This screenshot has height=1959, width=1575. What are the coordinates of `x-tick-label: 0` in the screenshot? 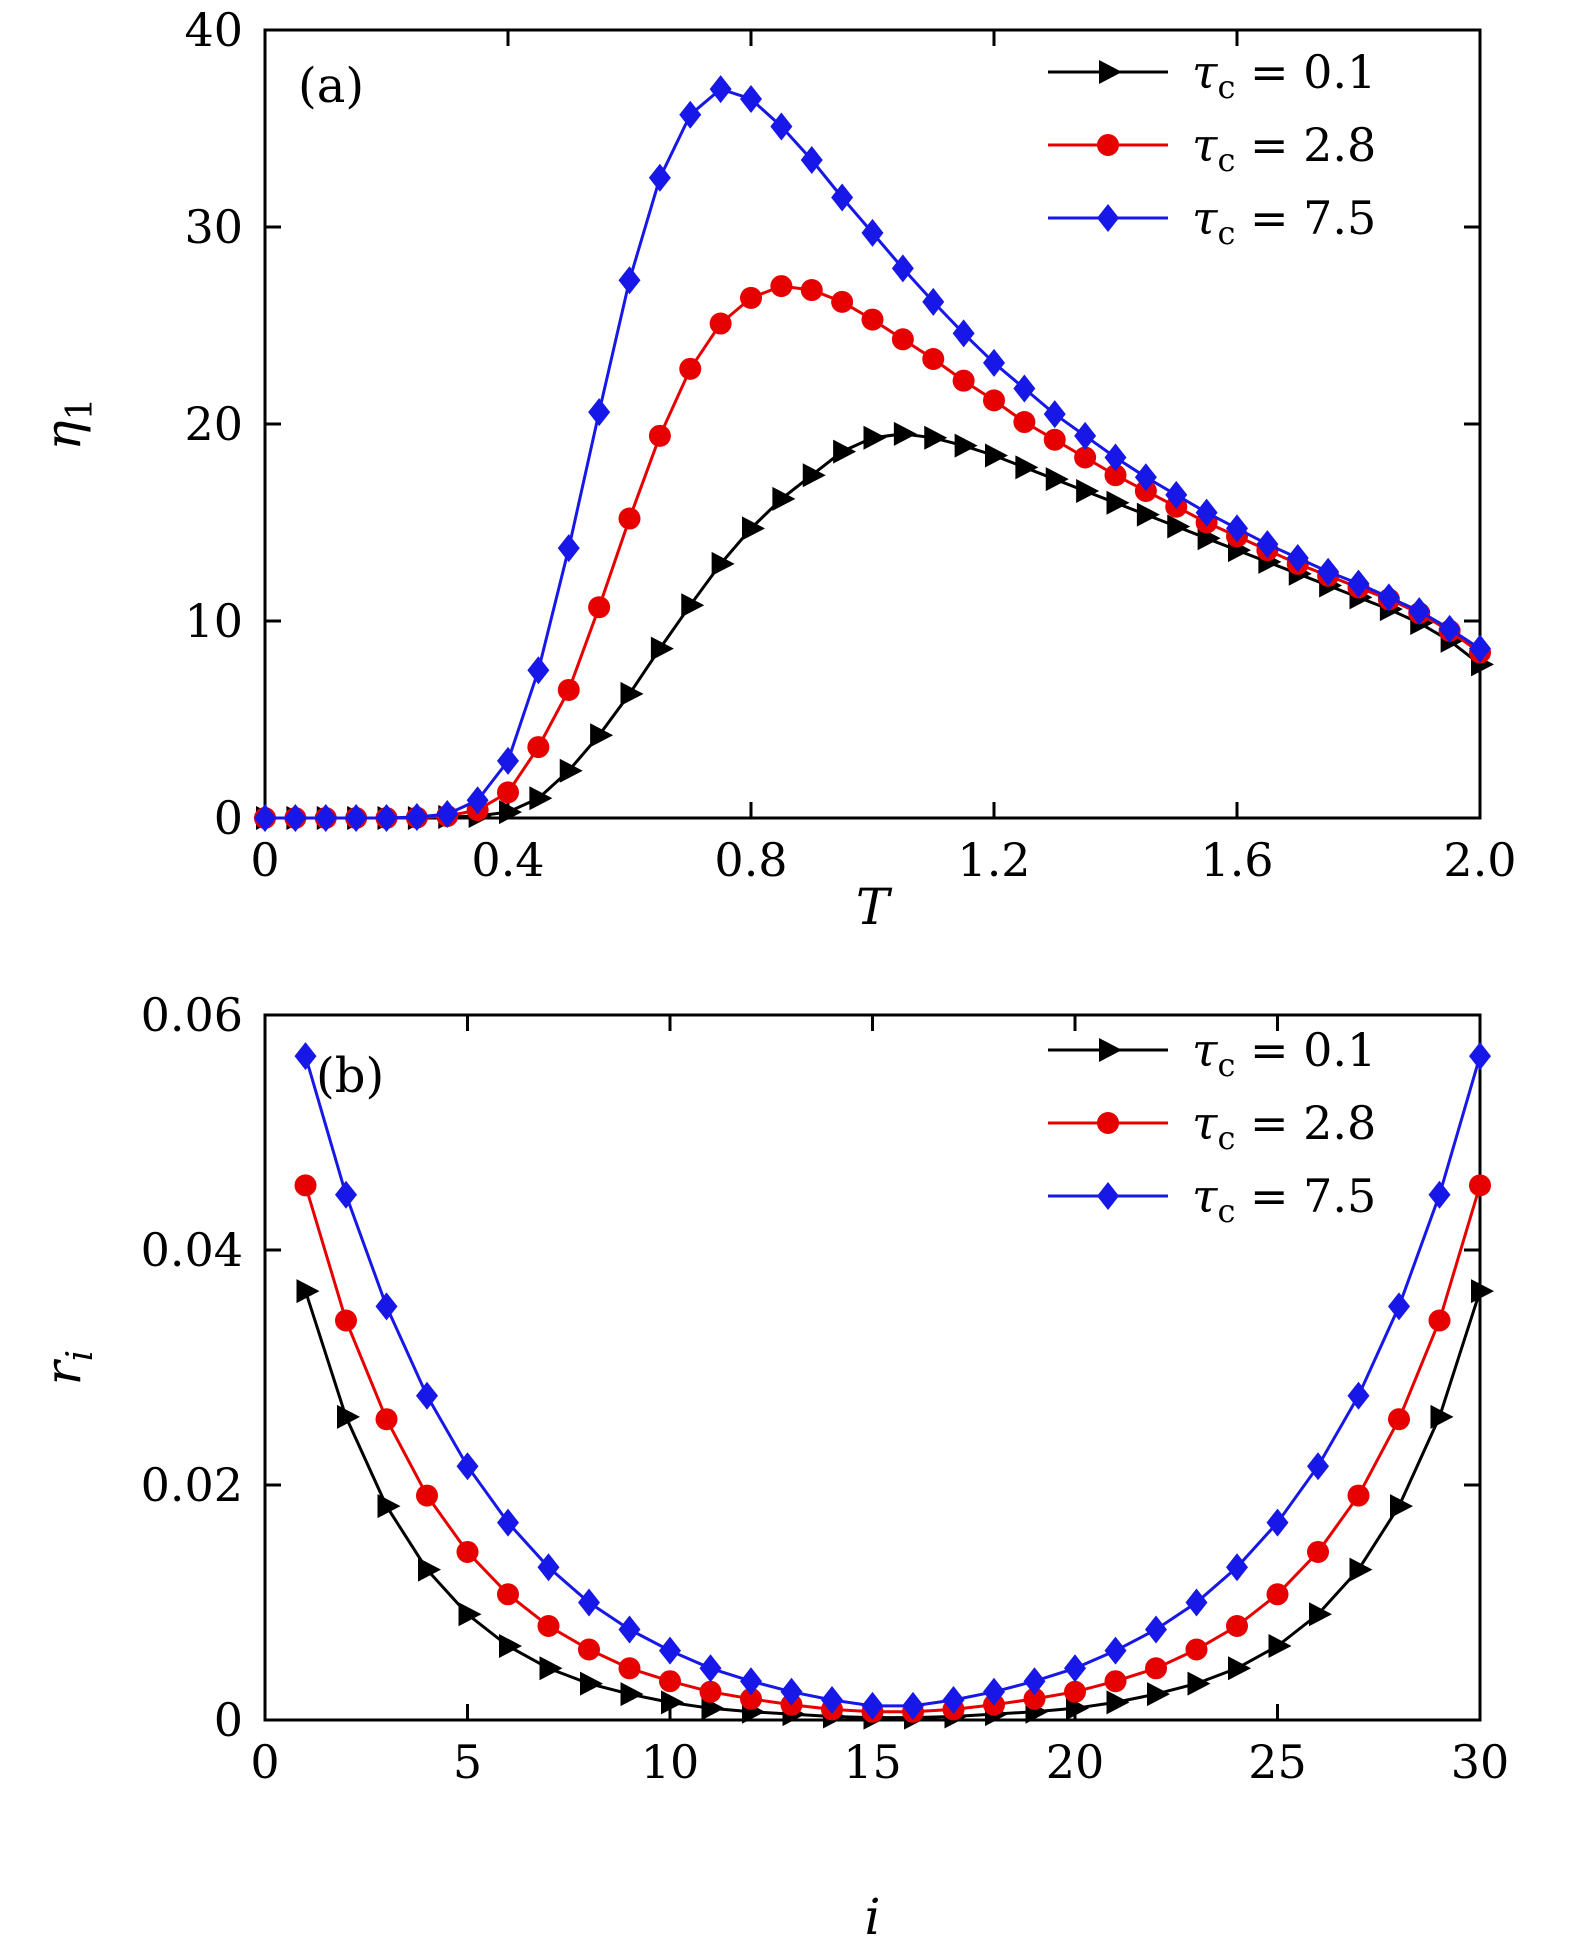 It's located at (264, 860).